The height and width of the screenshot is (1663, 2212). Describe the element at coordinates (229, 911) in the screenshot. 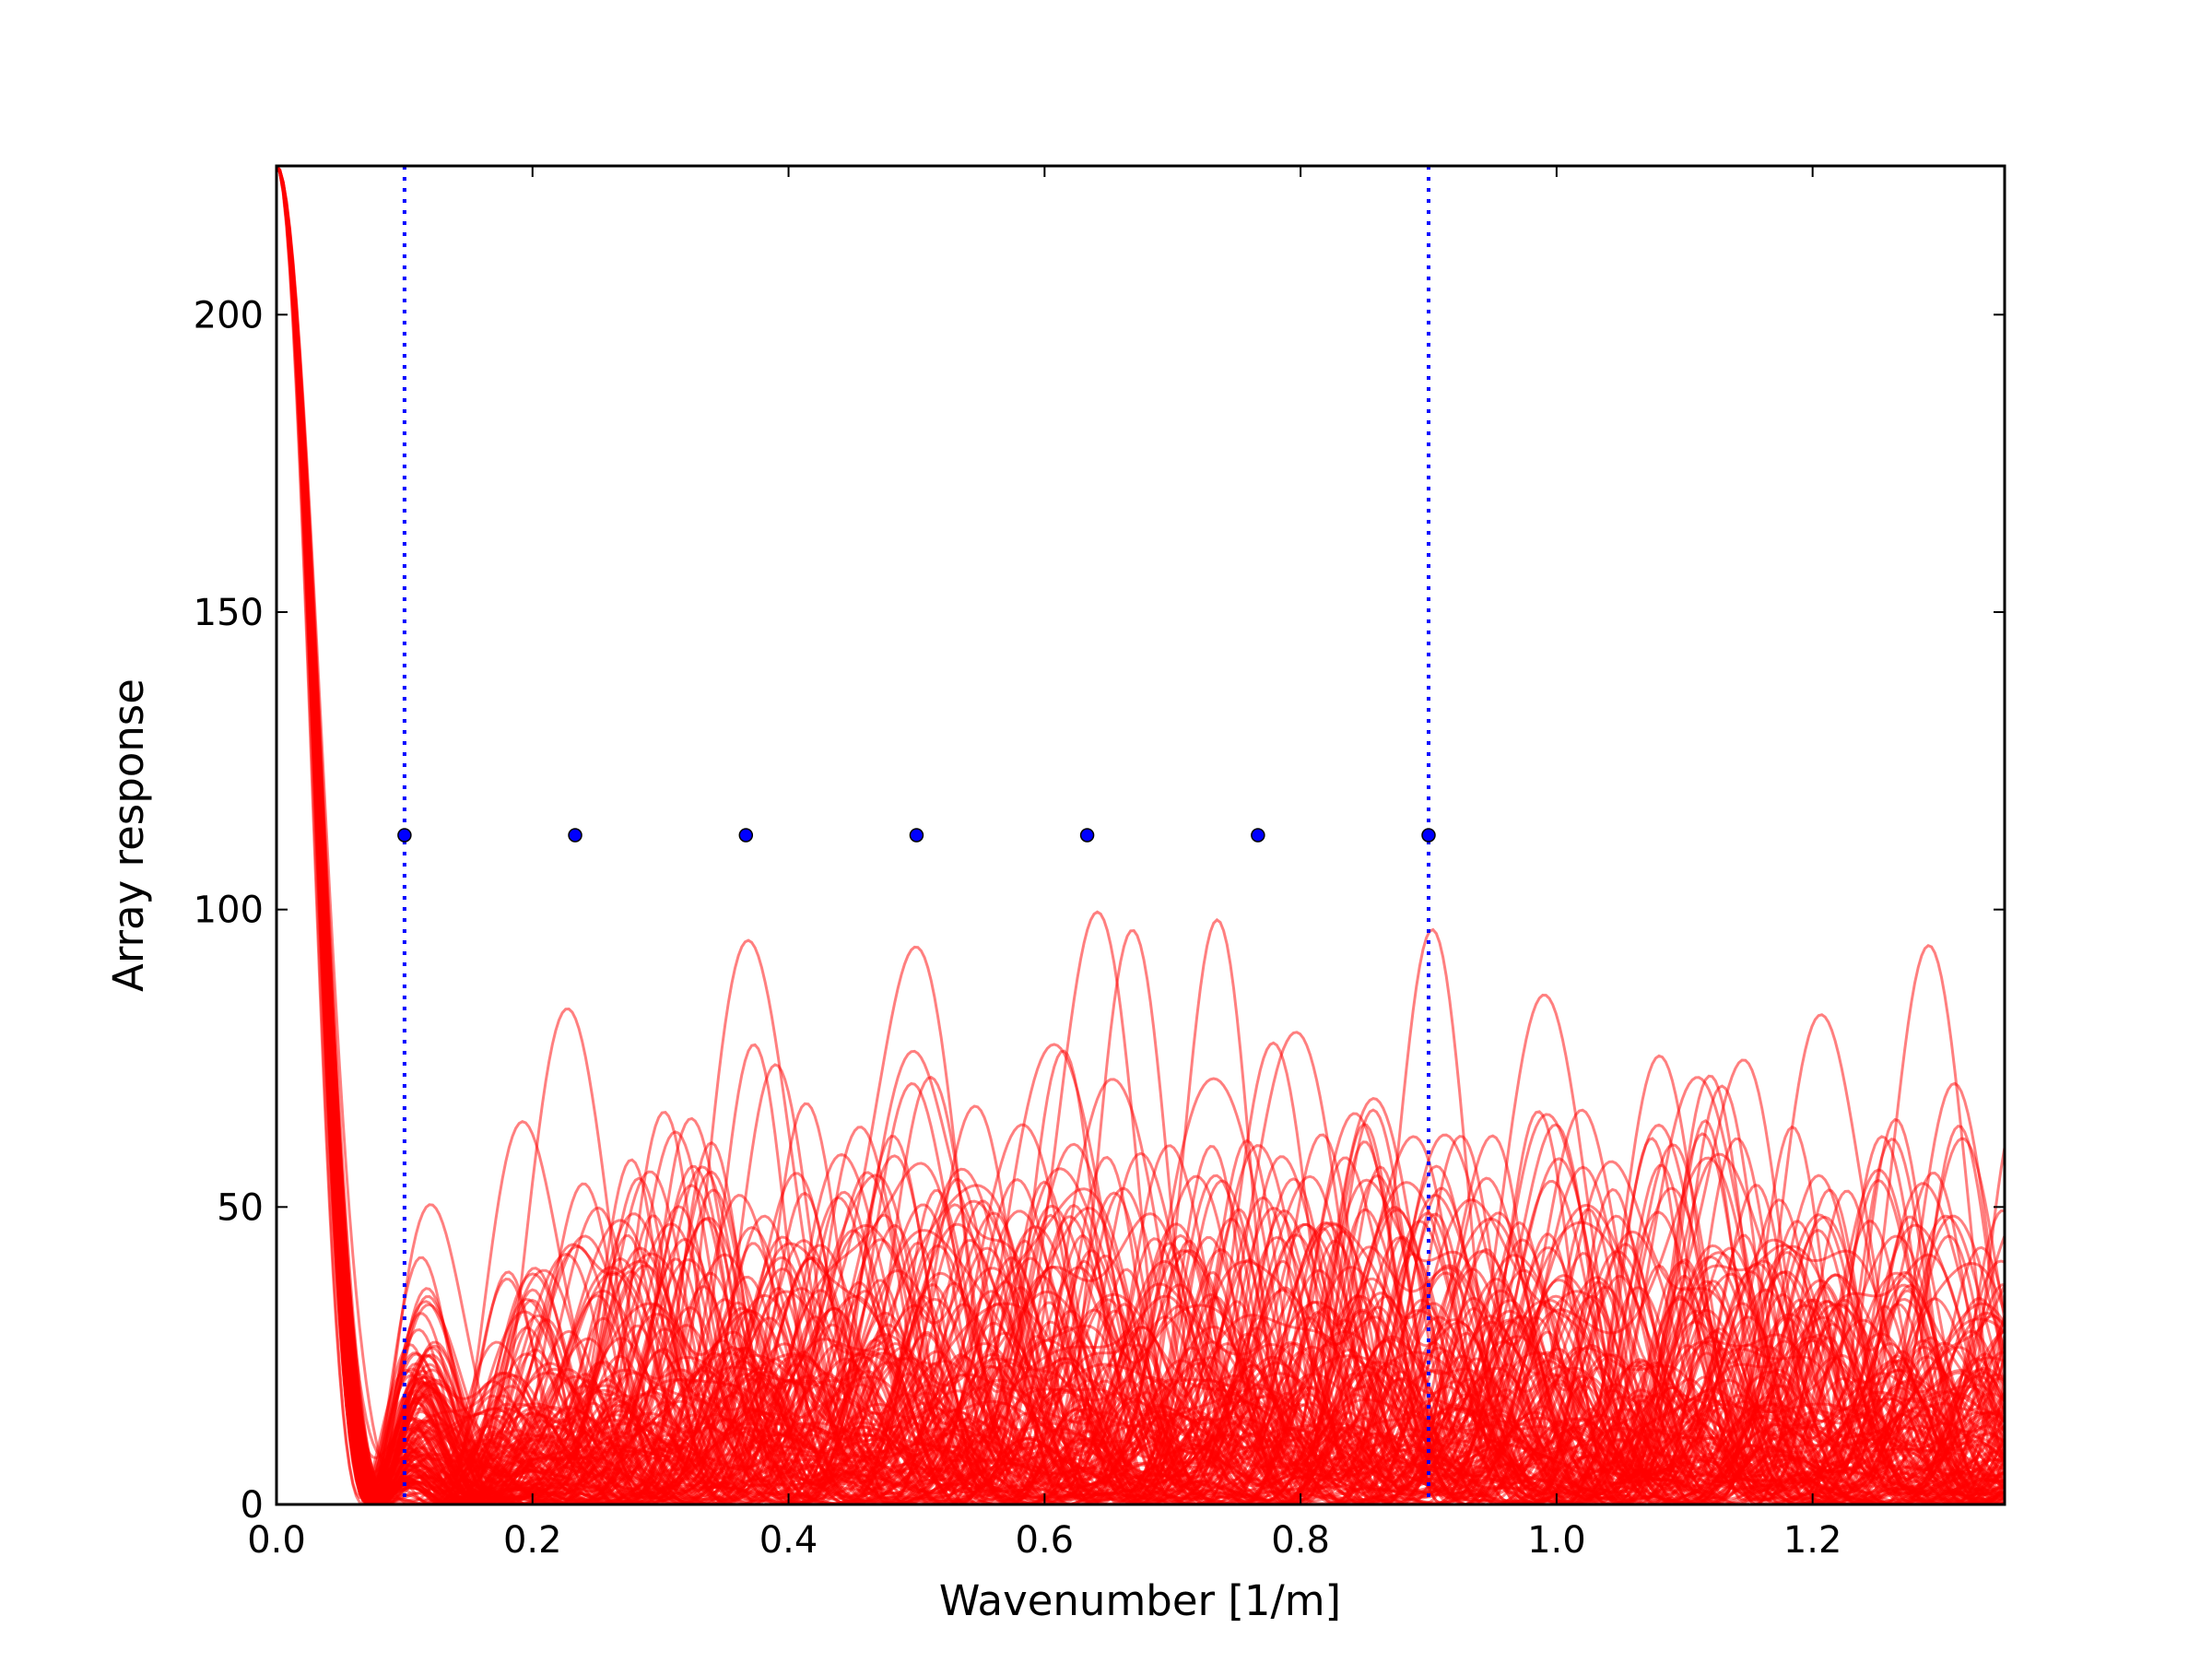

I see `y-tick-label: 100` at that location.